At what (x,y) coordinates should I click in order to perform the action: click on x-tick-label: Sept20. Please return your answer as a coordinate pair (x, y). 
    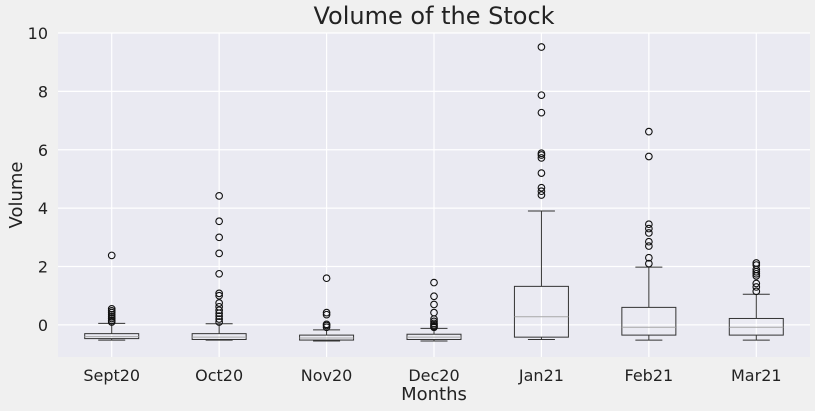
    Looking at the image, I should click on (111, 375).